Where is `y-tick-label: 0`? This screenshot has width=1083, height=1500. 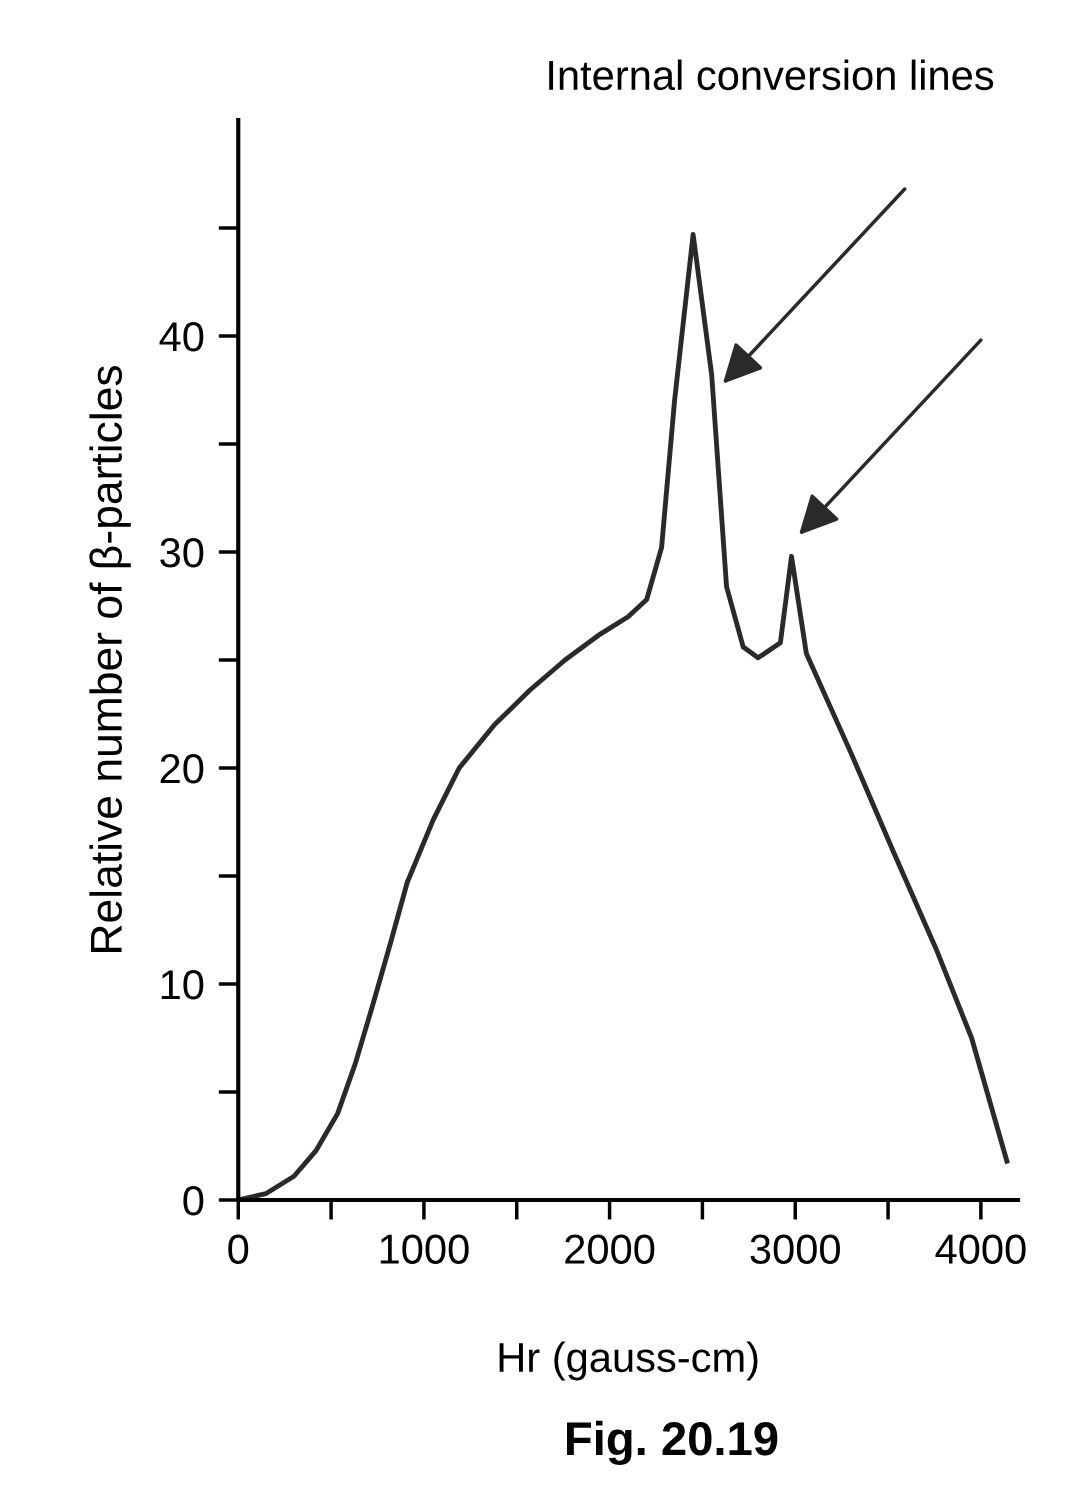
y-tick-label: 0 is located at coordinates (193, 1201).